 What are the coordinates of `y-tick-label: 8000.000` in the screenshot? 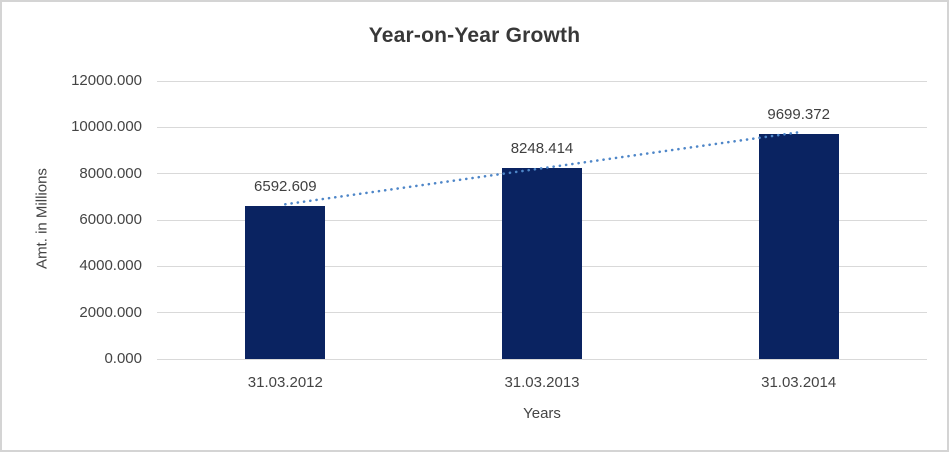 It's located at (110, 173).